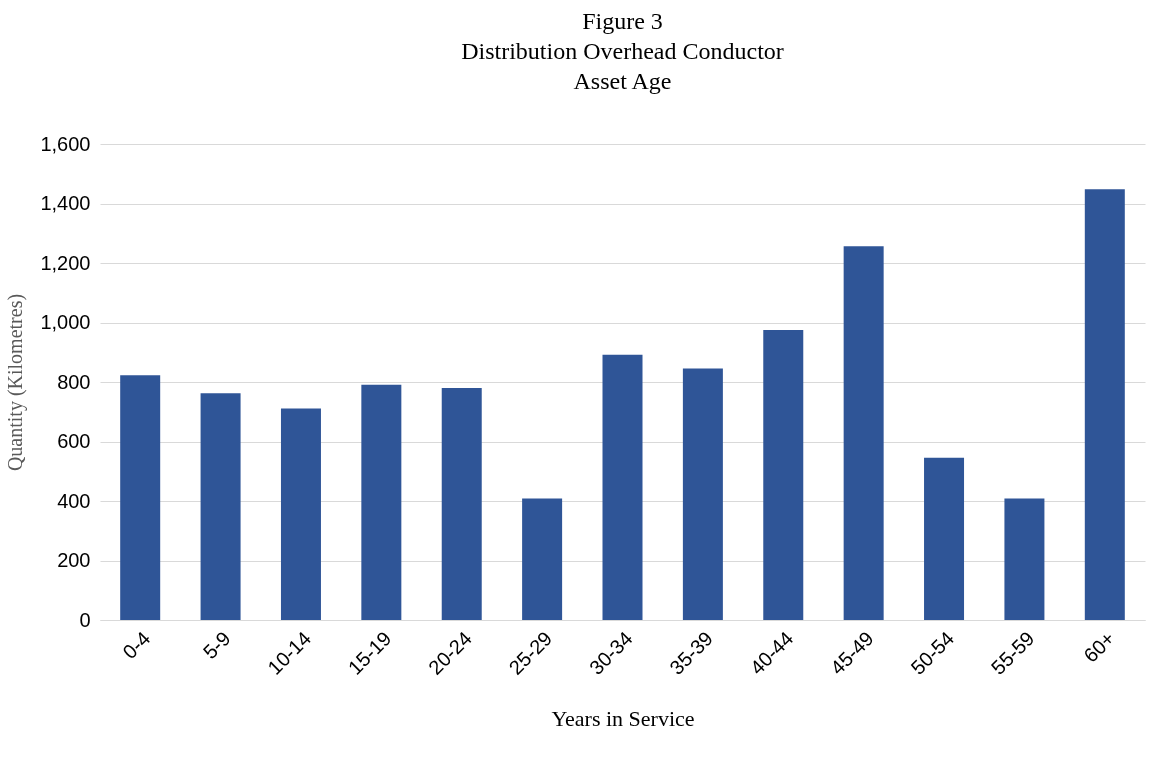  What do you see at coordinates (65, 143) in the screenshot?
I see `y-tick-label: 1,600` at bounding box center [65, 143].